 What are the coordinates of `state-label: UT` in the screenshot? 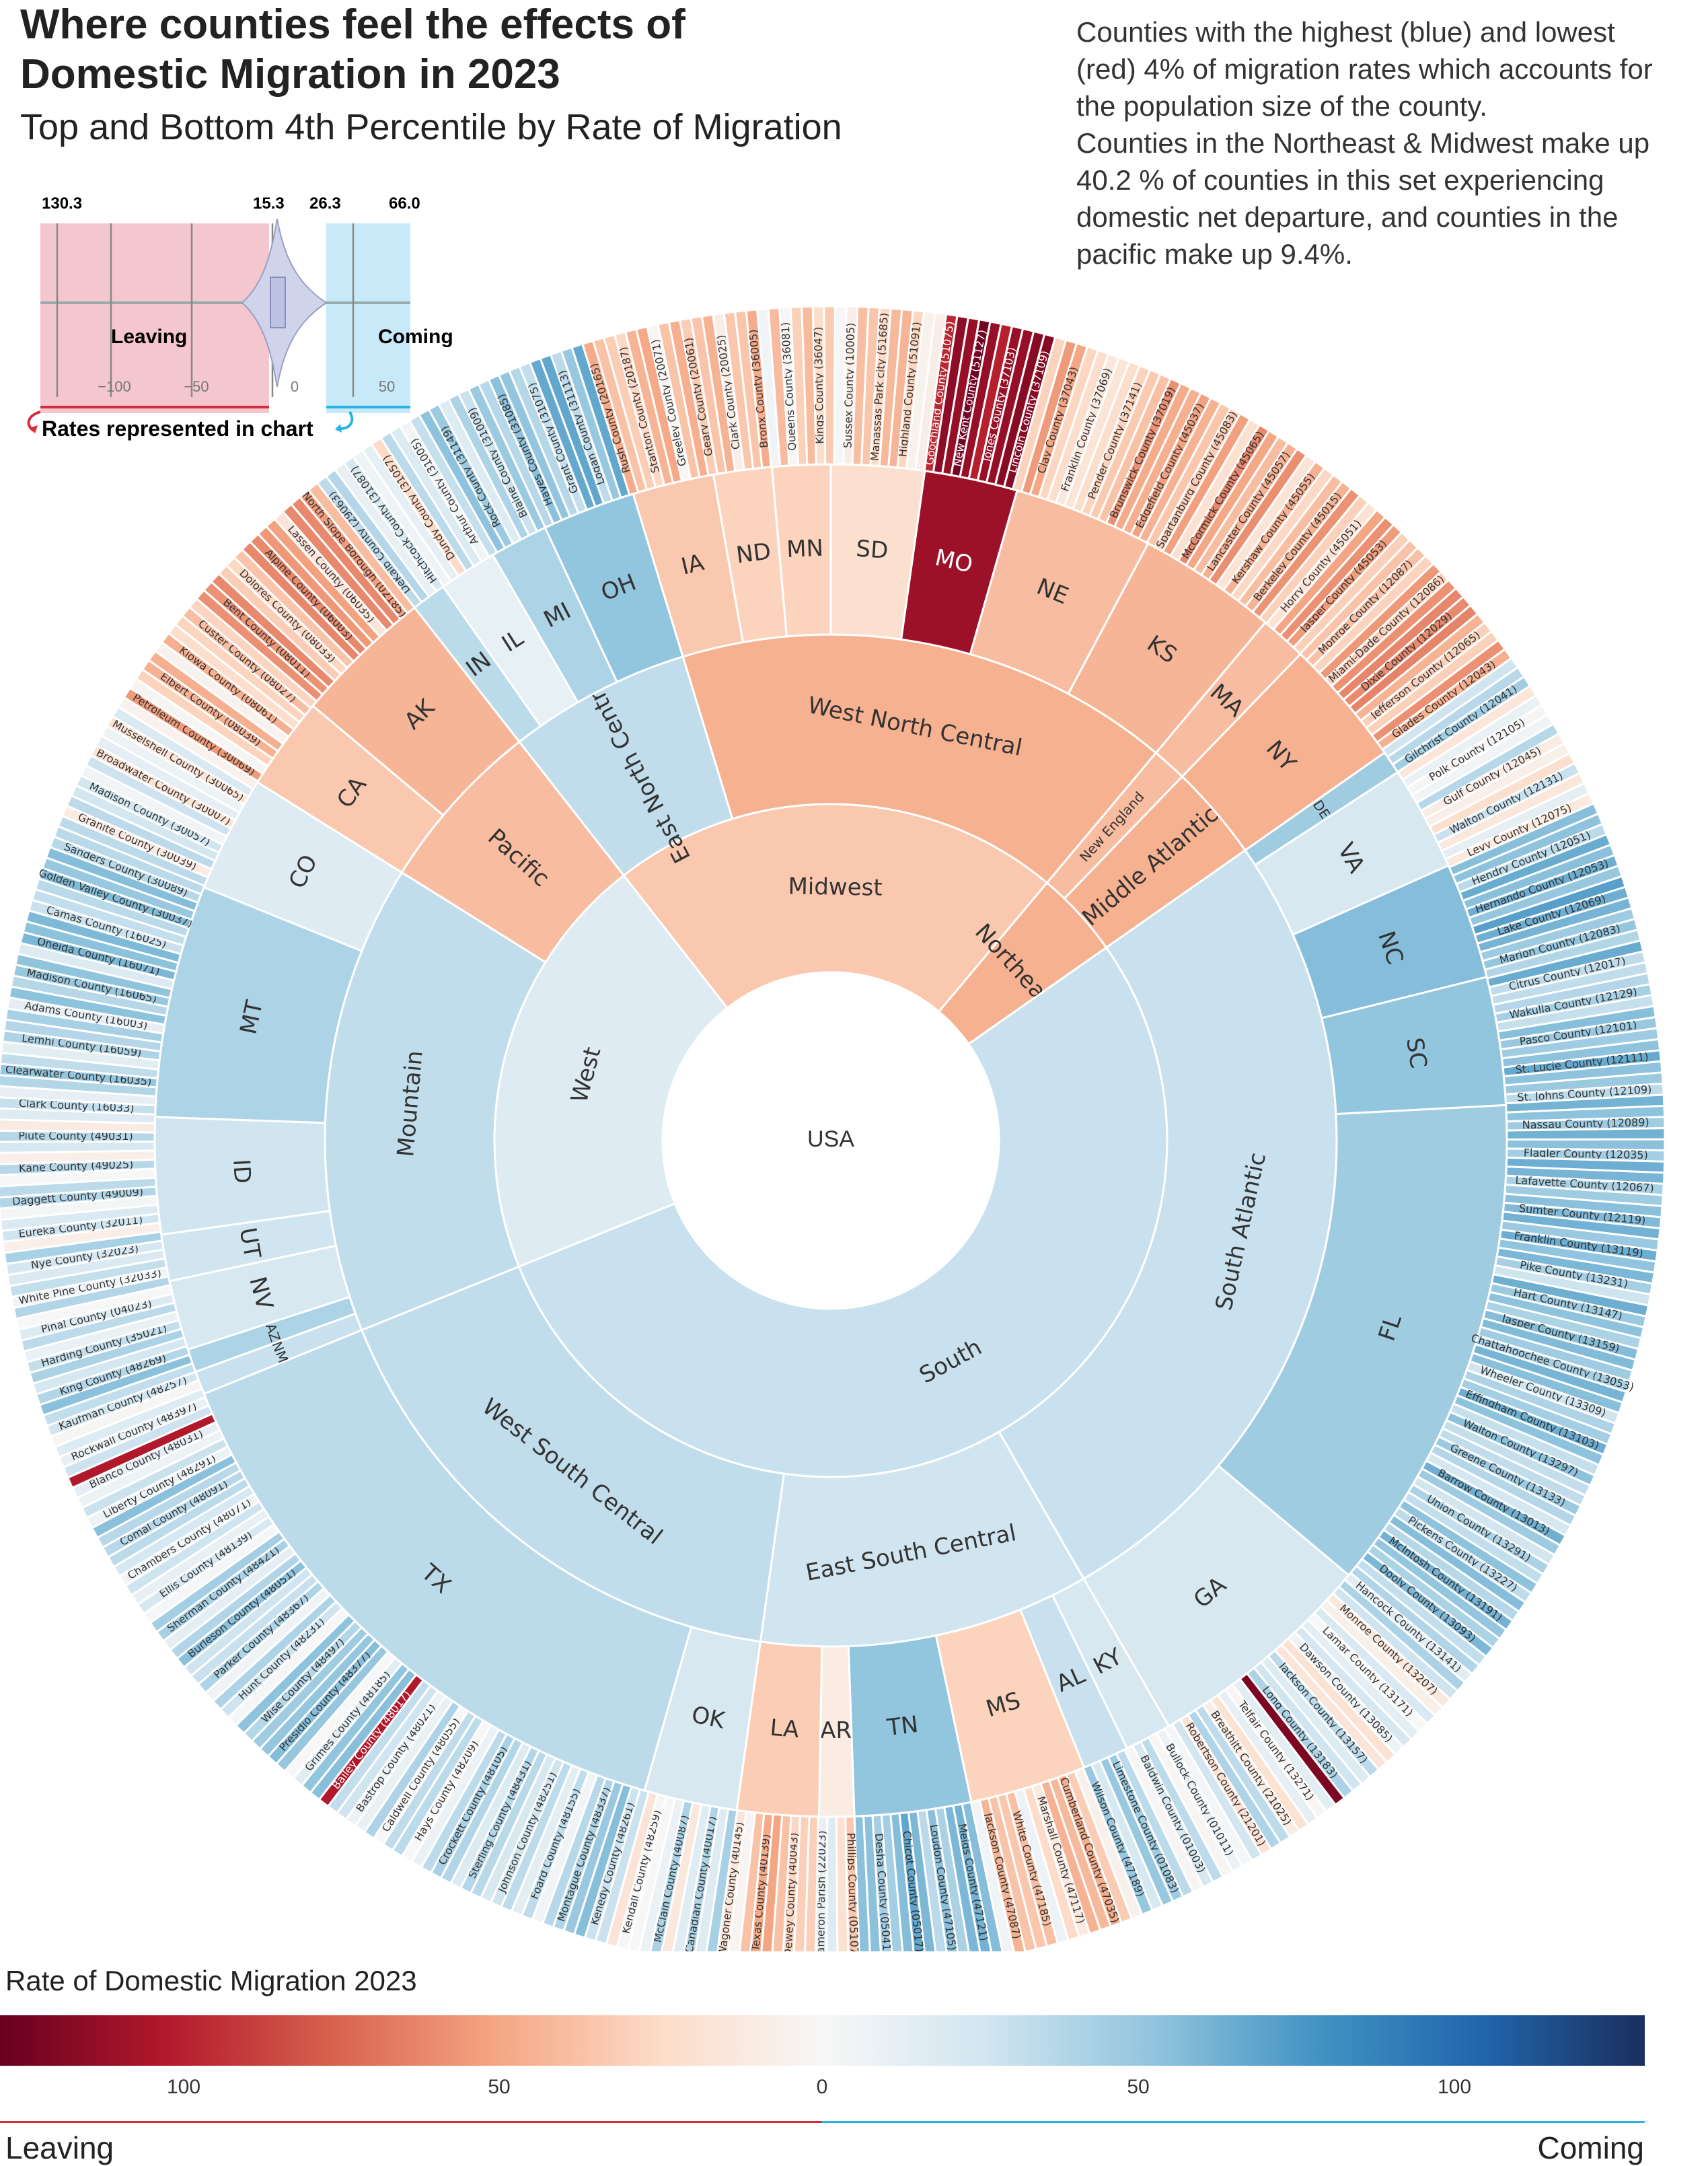 It's located at (250, 1242).